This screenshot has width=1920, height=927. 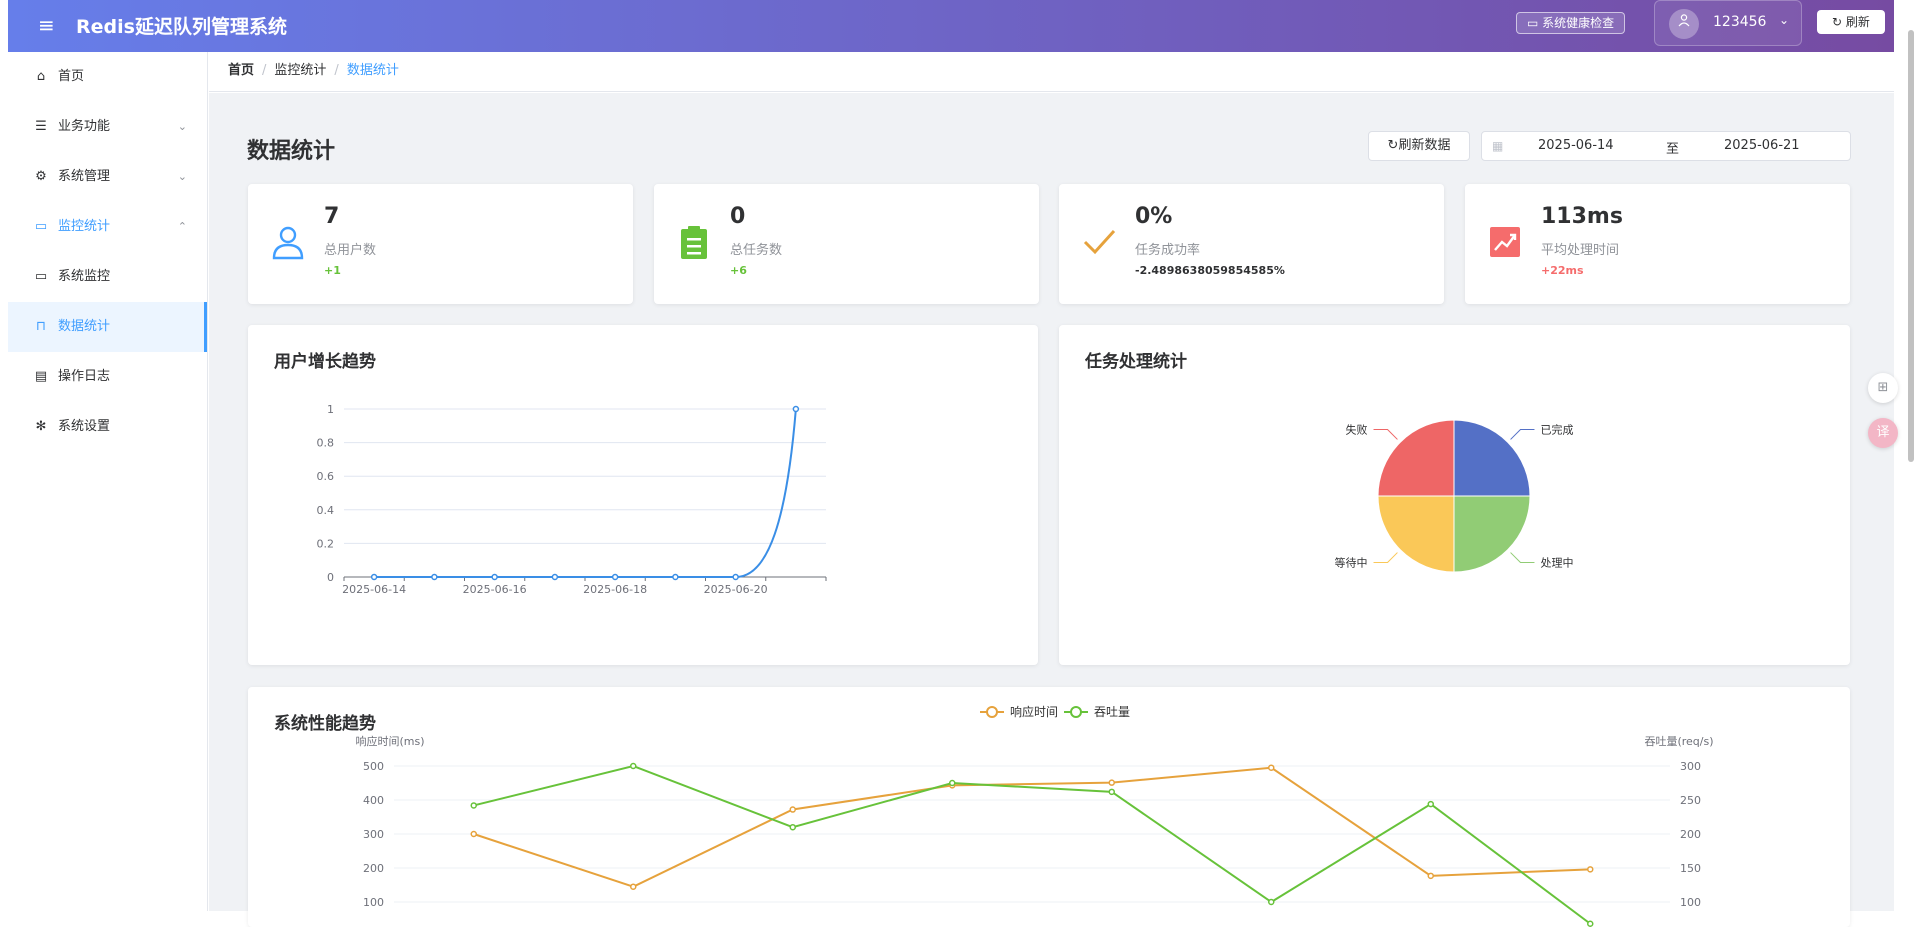 I want to click on translate-float-button: 译, so click(x=1883, y=433).